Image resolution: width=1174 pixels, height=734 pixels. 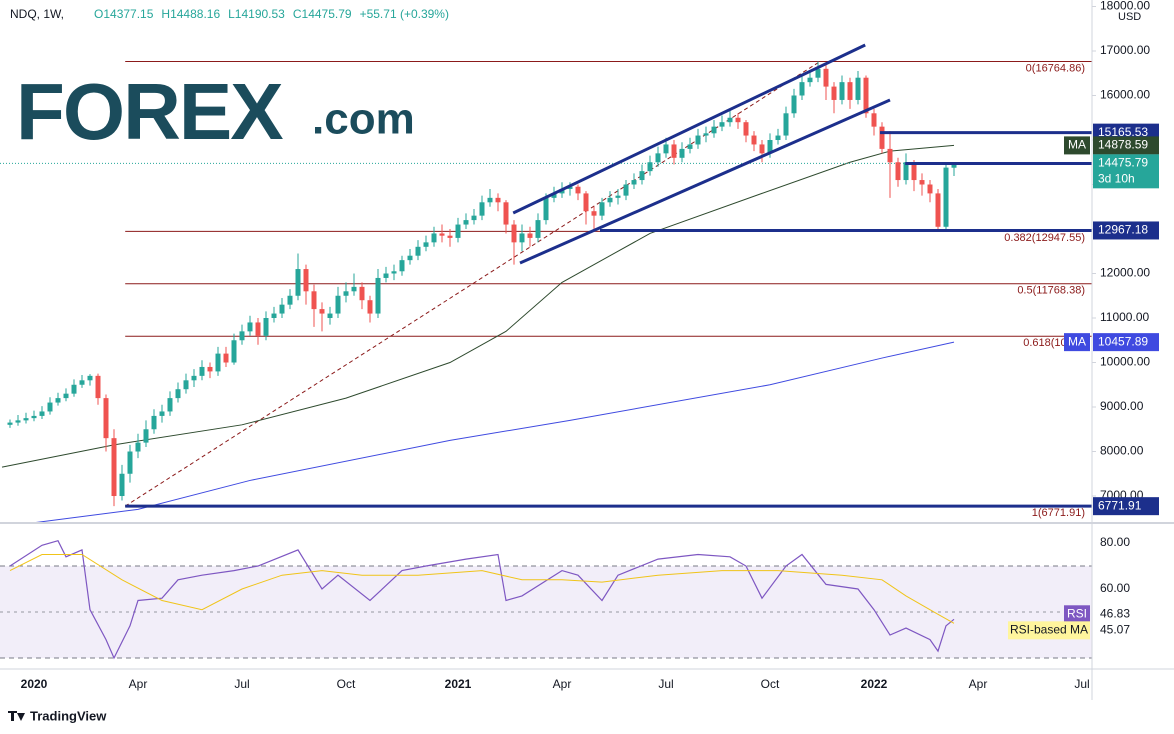 What do you see at coordinates (1125, 273) in the screenshot?
I see `y-tick-label: 12000.00` at bounding box center [1125, 273].